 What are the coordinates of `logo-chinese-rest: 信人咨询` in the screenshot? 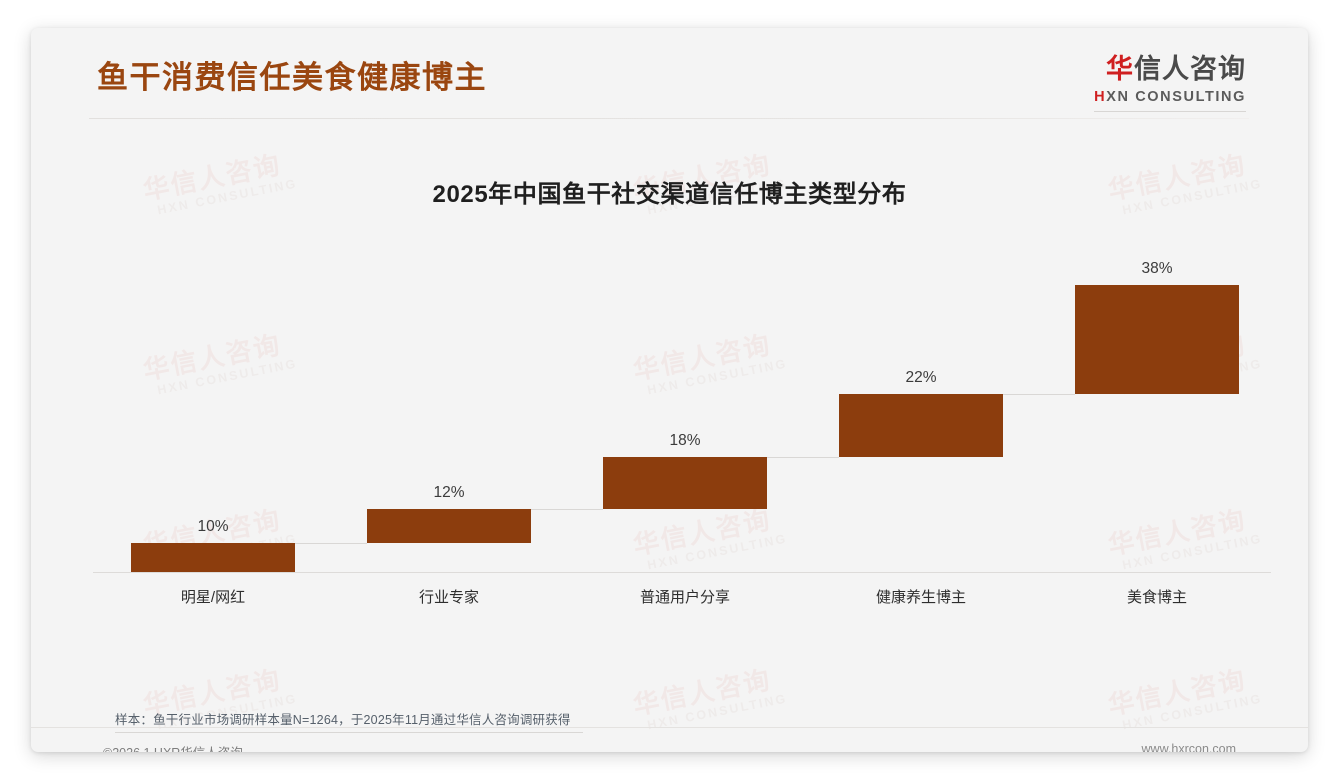 It's located at (1190, 69).